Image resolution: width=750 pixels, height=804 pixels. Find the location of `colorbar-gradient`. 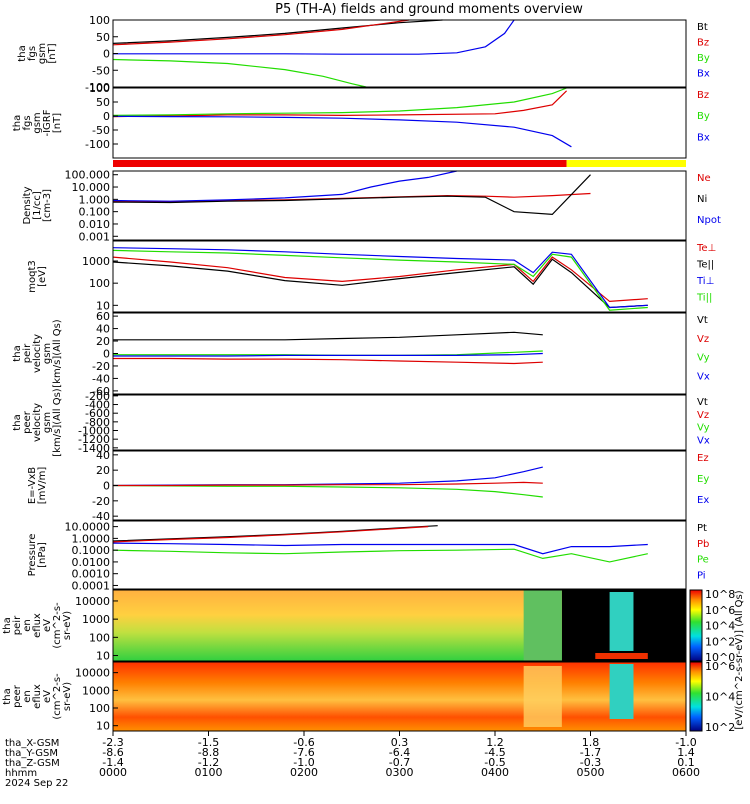

colorbar-gradient is located at coordinates (696, 696).